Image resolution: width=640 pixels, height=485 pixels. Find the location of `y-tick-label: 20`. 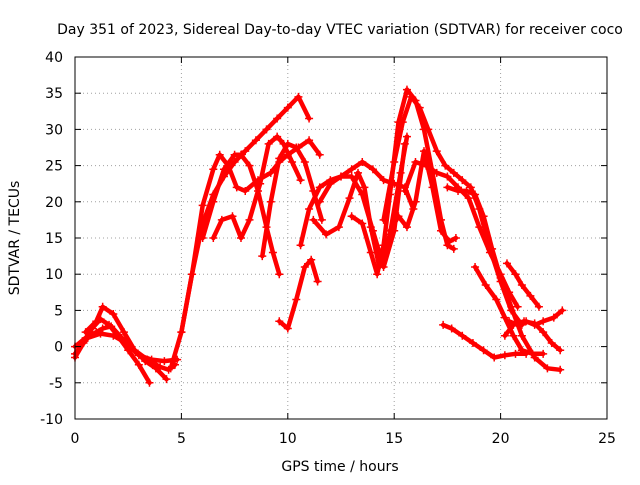

y-tick-label: 20 is located at coordinates (54, 203).